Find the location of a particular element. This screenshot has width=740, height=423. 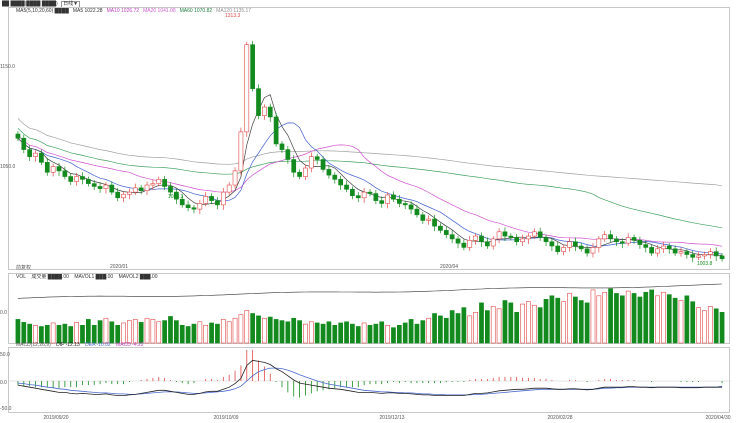

date-label-2: 2019/10/09 is located at coordinates (226, 418).